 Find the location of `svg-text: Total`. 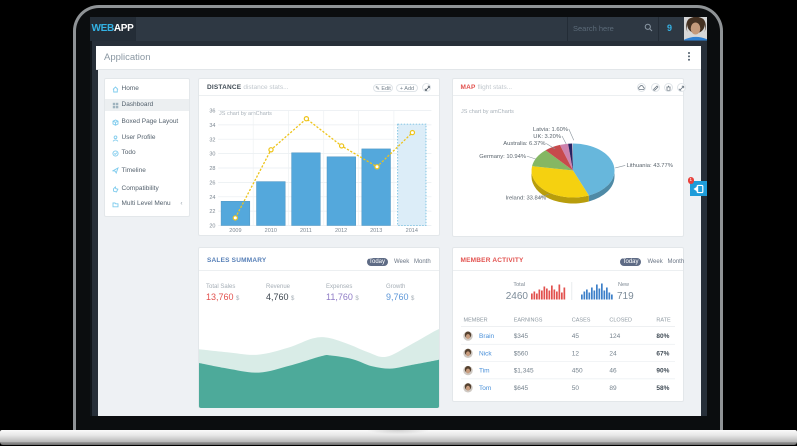

svg-text: Total is located at coordinates (519, 285).